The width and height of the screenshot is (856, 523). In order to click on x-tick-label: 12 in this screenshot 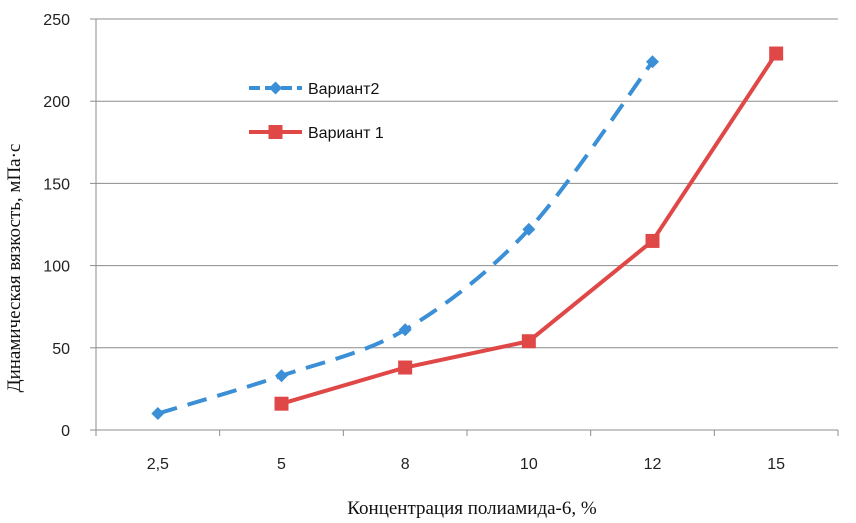, I will do `click(653, 464)`.